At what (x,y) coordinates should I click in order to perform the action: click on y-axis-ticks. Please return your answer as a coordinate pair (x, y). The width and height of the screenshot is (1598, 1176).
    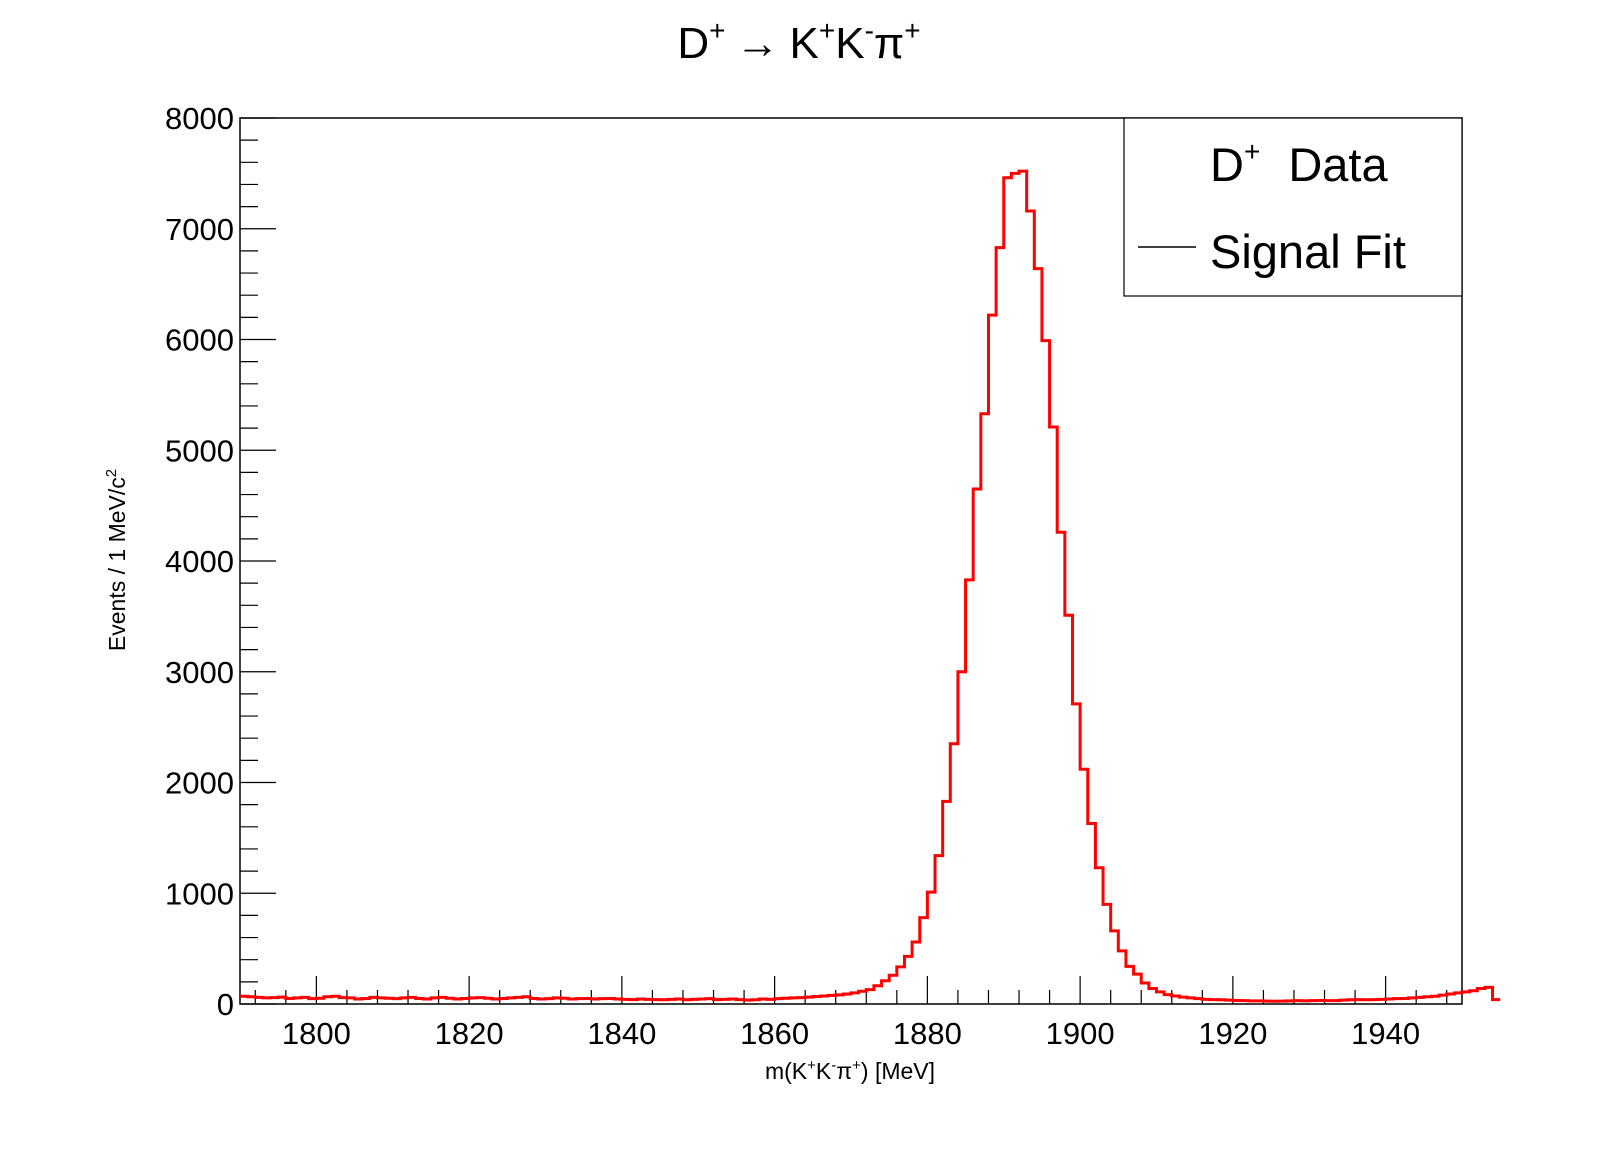
    Looking at the image, I should click on (258, 561).